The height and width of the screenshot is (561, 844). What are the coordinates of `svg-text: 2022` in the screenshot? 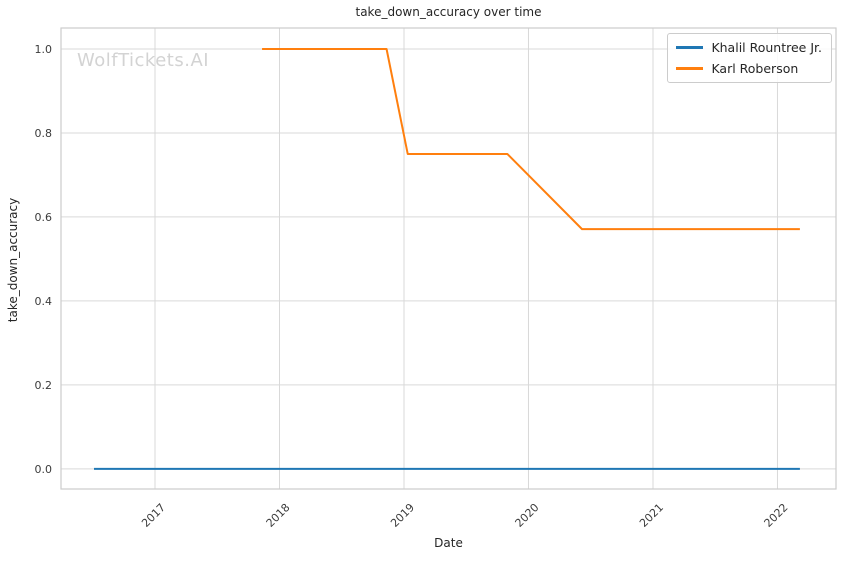 It's located at (776, 515).